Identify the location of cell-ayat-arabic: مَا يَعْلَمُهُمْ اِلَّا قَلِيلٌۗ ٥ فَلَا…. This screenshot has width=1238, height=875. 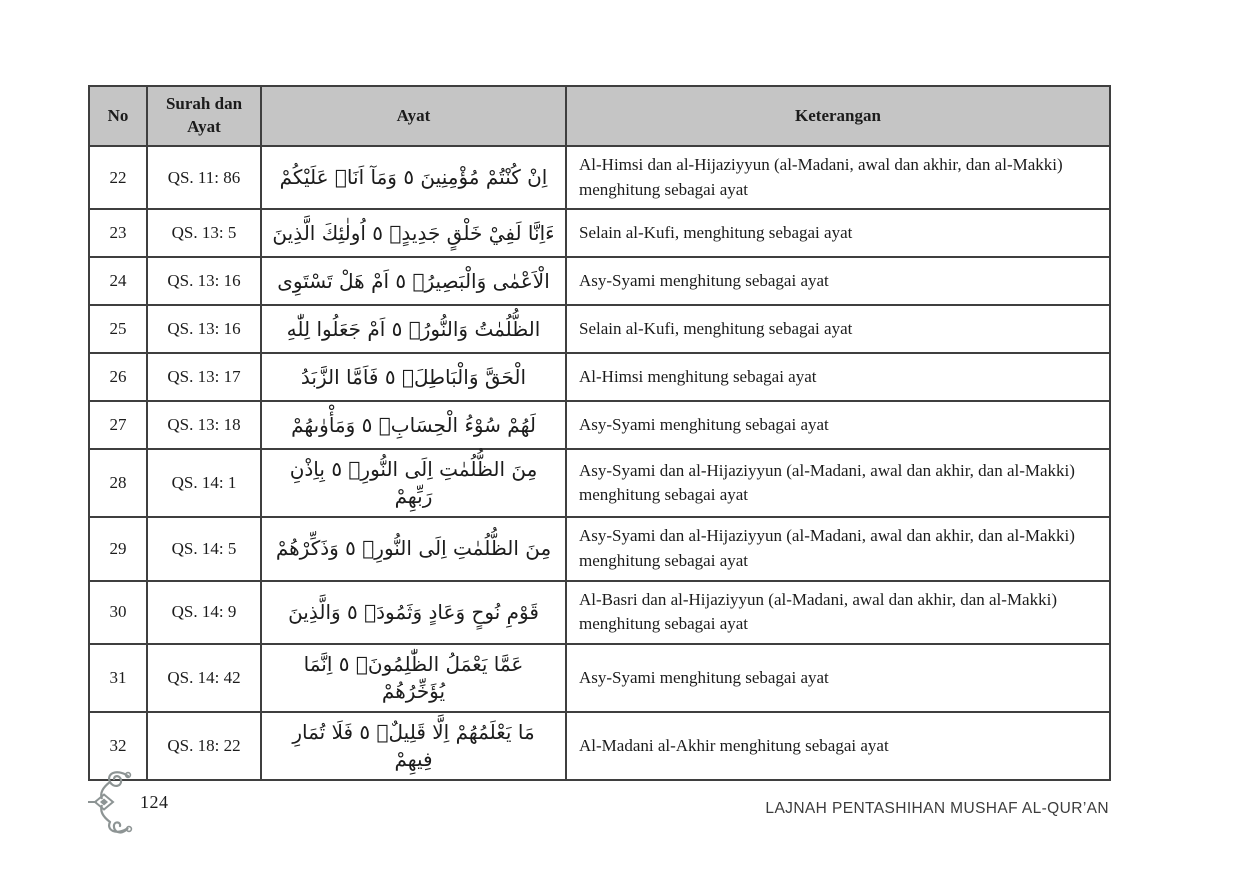
(413, 745).